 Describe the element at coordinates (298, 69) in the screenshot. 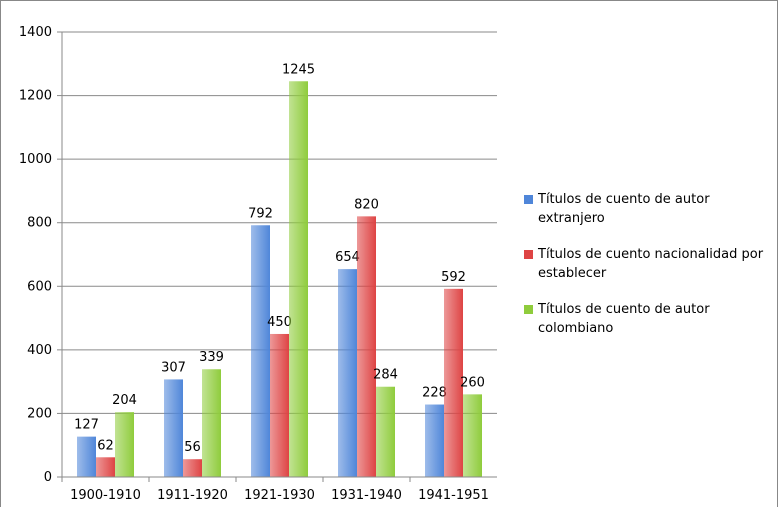

I see `data-label: 1245` at that location.